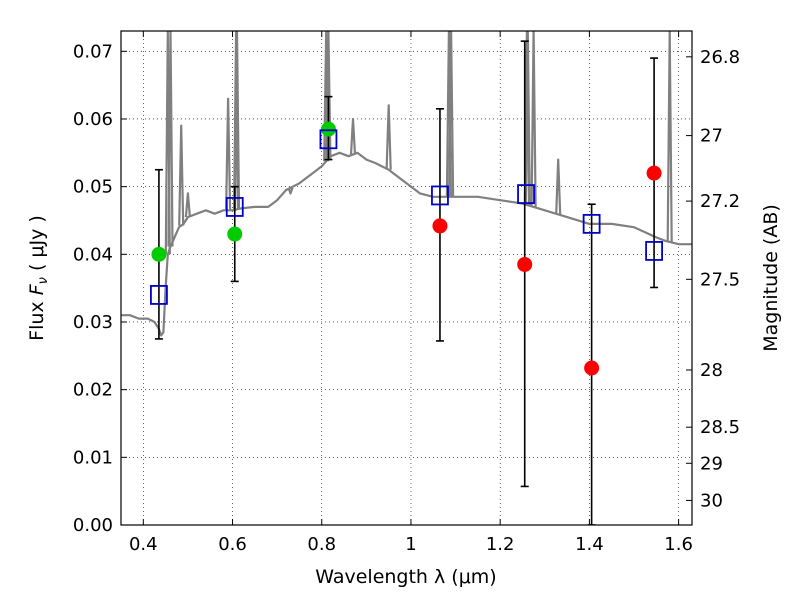 The image size is (800, 600). What do you see at coordinates (93, 322) in the screenshot?
I see `y-tick-label: 0.03` at bounding box center [93, 322].